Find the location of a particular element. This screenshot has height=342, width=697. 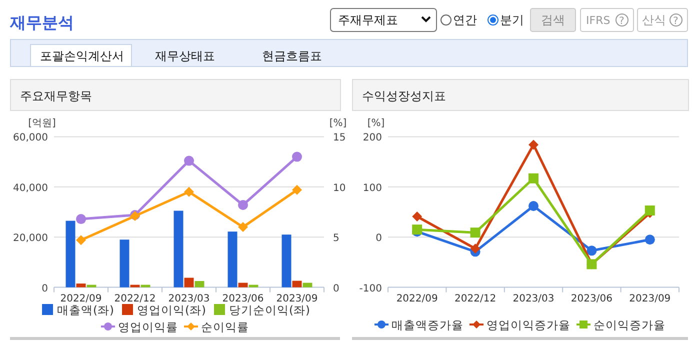

text: 재무분석 is located at coordinates (41, 22).